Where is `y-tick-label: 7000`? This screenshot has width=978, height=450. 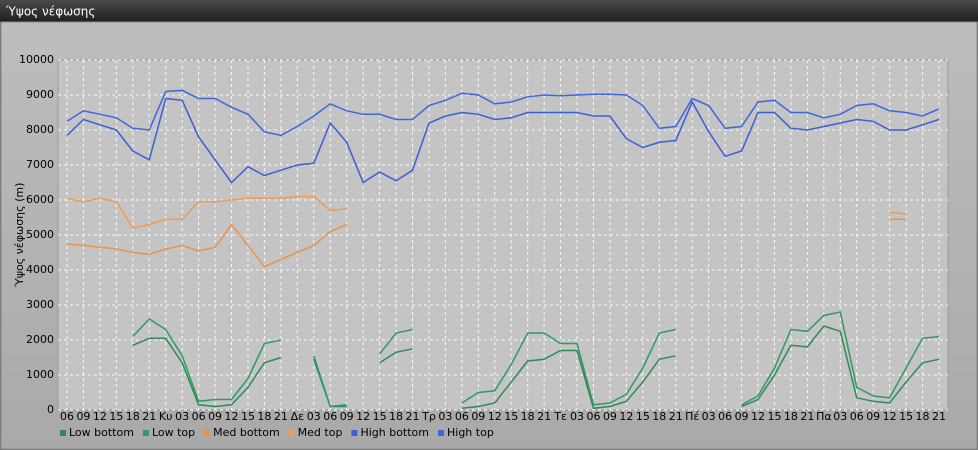 y-tick-label: 7000 is located at coordinates (40, 164).